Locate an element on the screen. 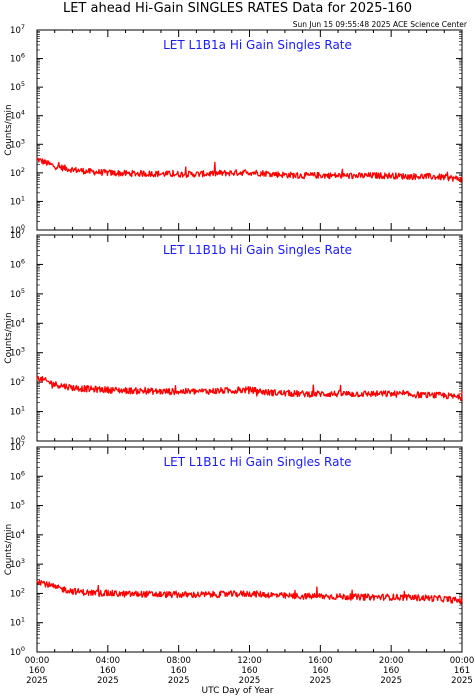 Image resolution: width=475 pixels, height=700 pixels. x-tick-time: 20:00 is located at coordinates (391, 661).